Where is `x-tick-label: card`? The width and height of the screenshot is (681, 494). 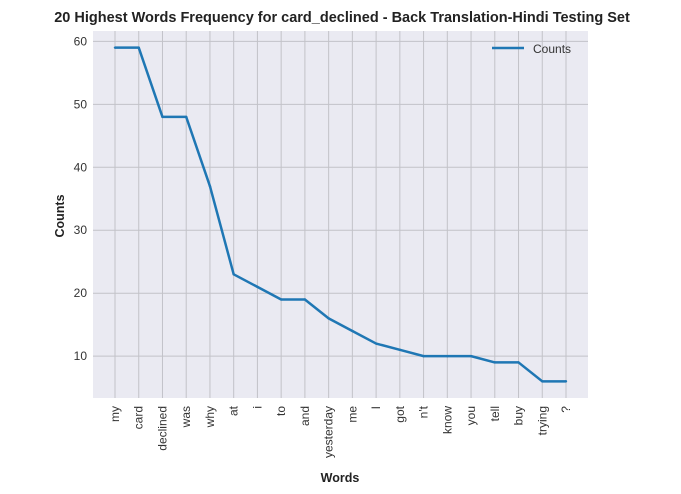 x-tick-label: card is located at coordinates (139, 417).